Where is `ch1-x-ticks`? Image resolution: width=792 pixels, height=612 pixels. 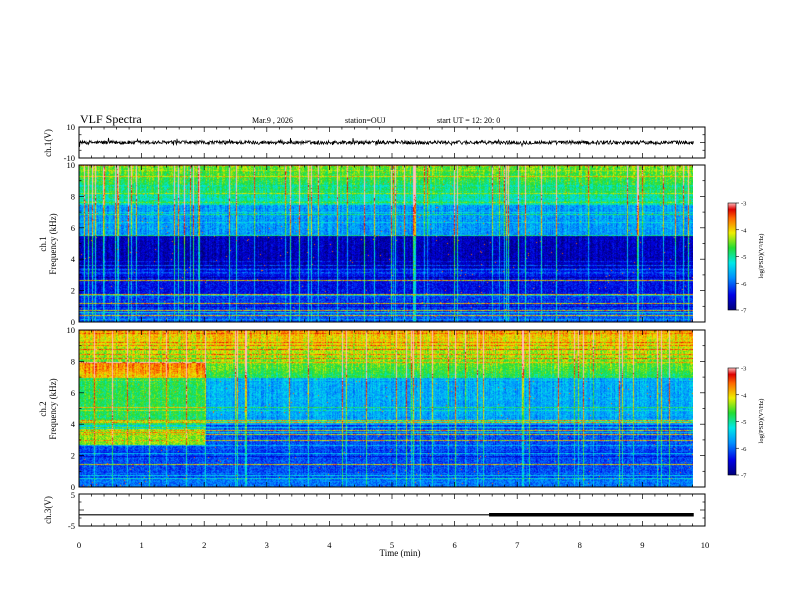
ch1-x-ticks is located at coordinates (392, 142).